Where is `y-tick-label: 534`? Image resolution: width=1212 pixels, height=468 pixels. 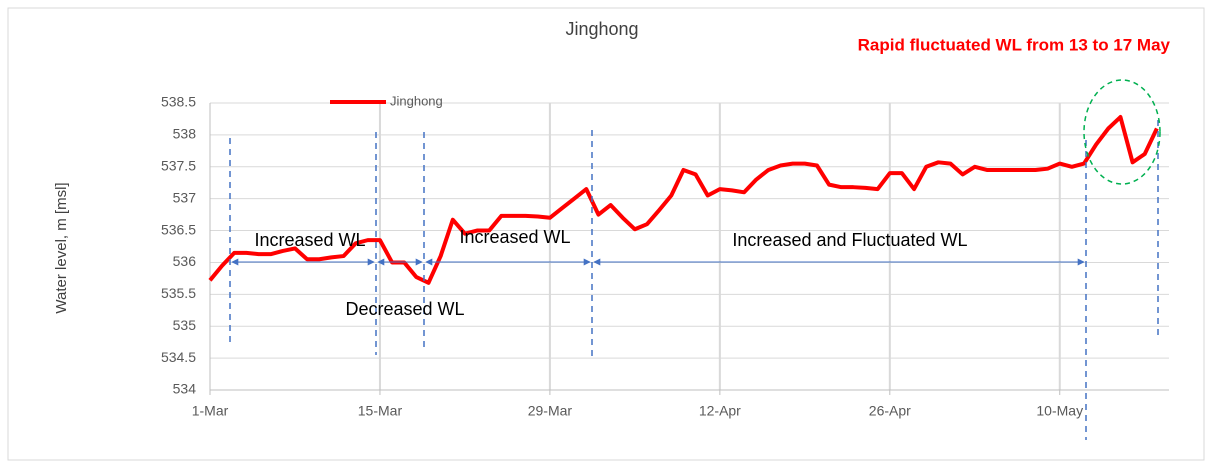
y-tick-label: 534 is located at coordinates (185, 389).